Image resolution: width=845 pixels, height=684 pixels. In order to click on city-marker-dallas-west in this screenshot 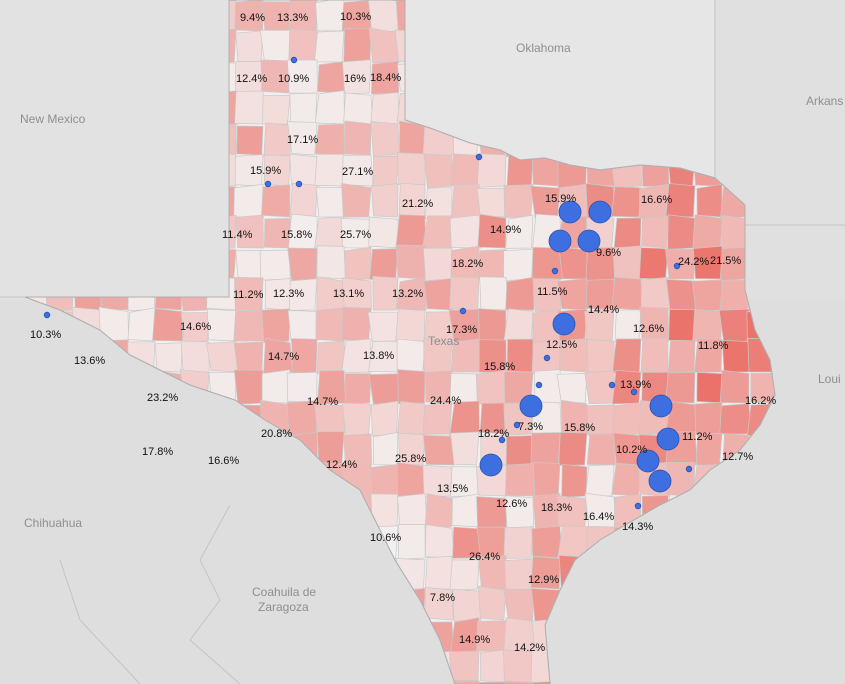, I will do `click(570, 212)`.